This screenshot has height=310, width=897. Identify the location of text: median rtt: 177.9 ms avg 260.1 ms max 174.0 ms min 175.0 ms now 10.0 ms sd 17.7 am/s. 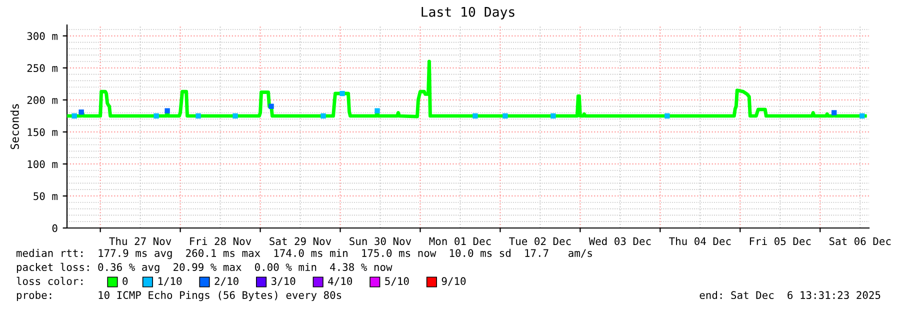
(304, 254).